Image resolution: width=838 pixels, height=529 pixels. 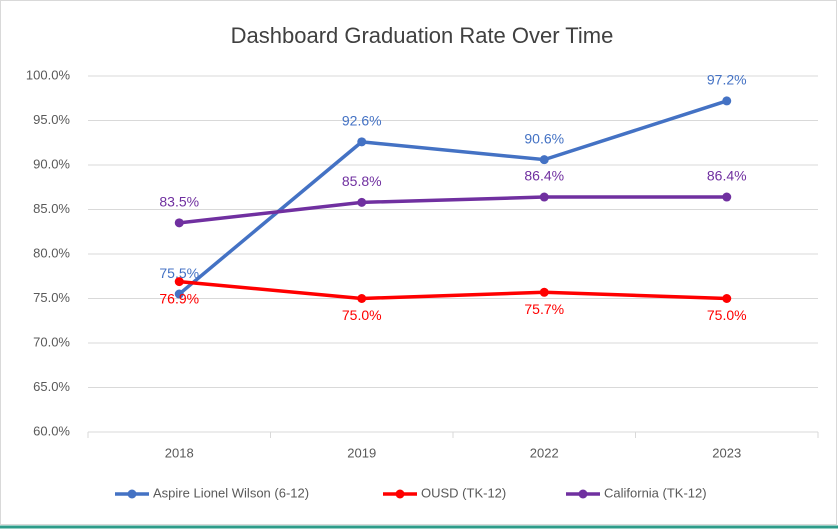 I want to click on x-tick-label: 2022, so click(x=544, y=452).